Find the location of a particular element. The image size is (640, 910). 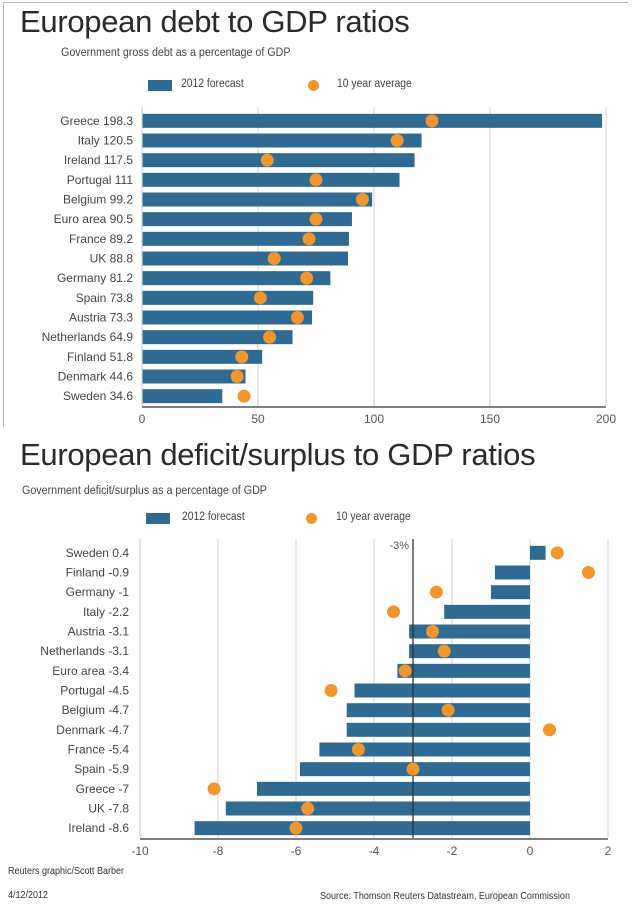

credit-text: Reuters graphic/Scott Barber is located at coordinates (66, 871).